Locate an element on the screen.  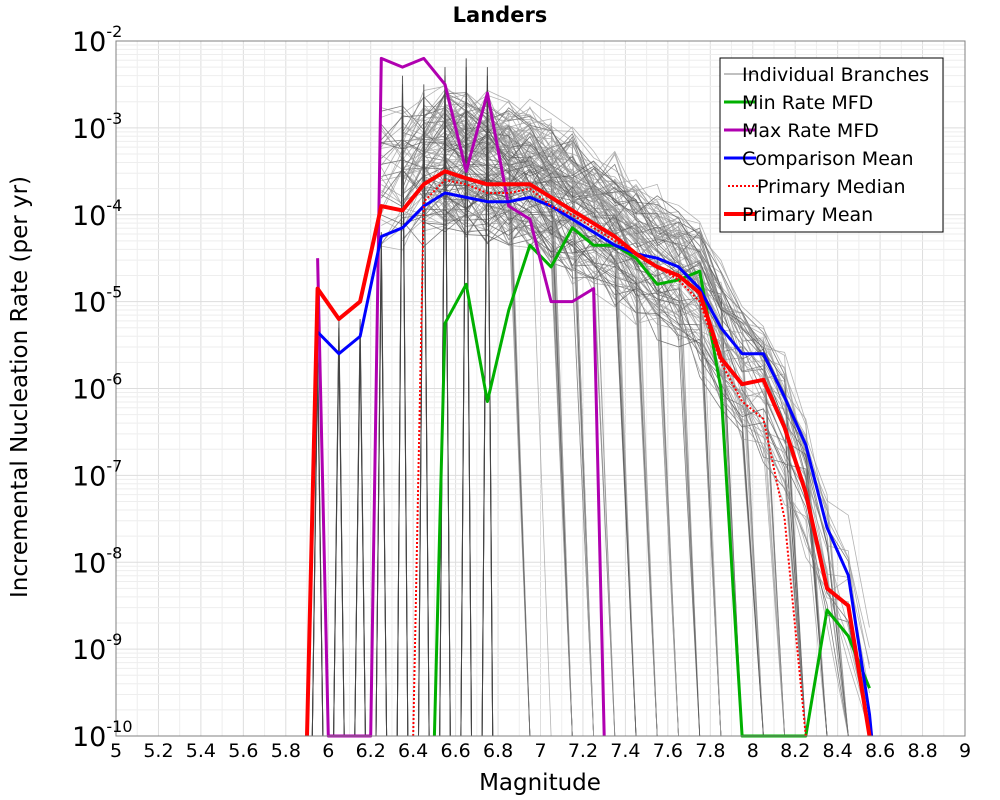
x-tick-label: 6.8 is located at coordinates (498, 751).